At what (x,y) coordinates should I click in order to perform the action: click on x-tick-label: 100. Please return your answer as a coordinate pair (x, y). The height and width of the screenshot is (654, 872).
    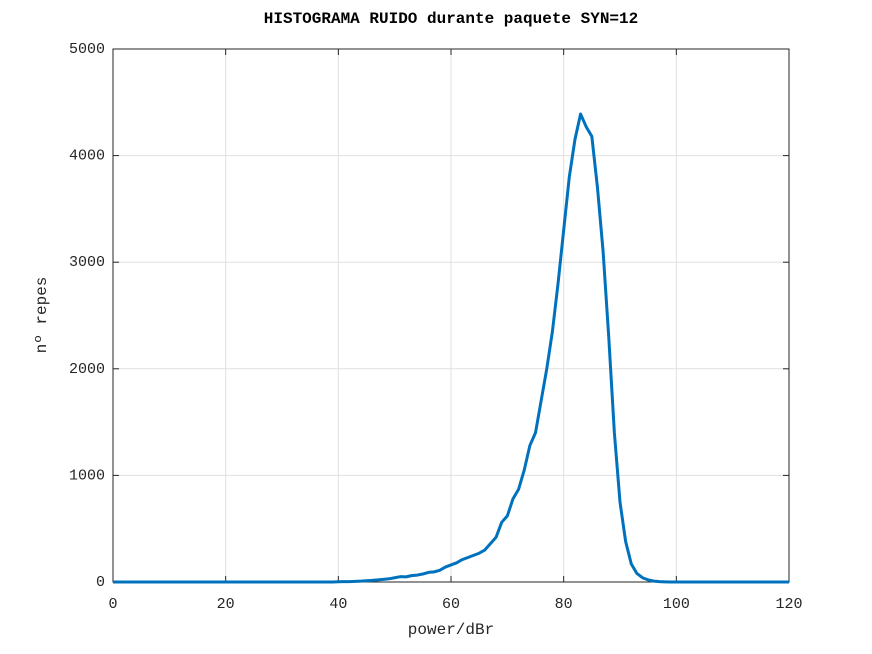
    Looking at the image, I should click on (676, 604).